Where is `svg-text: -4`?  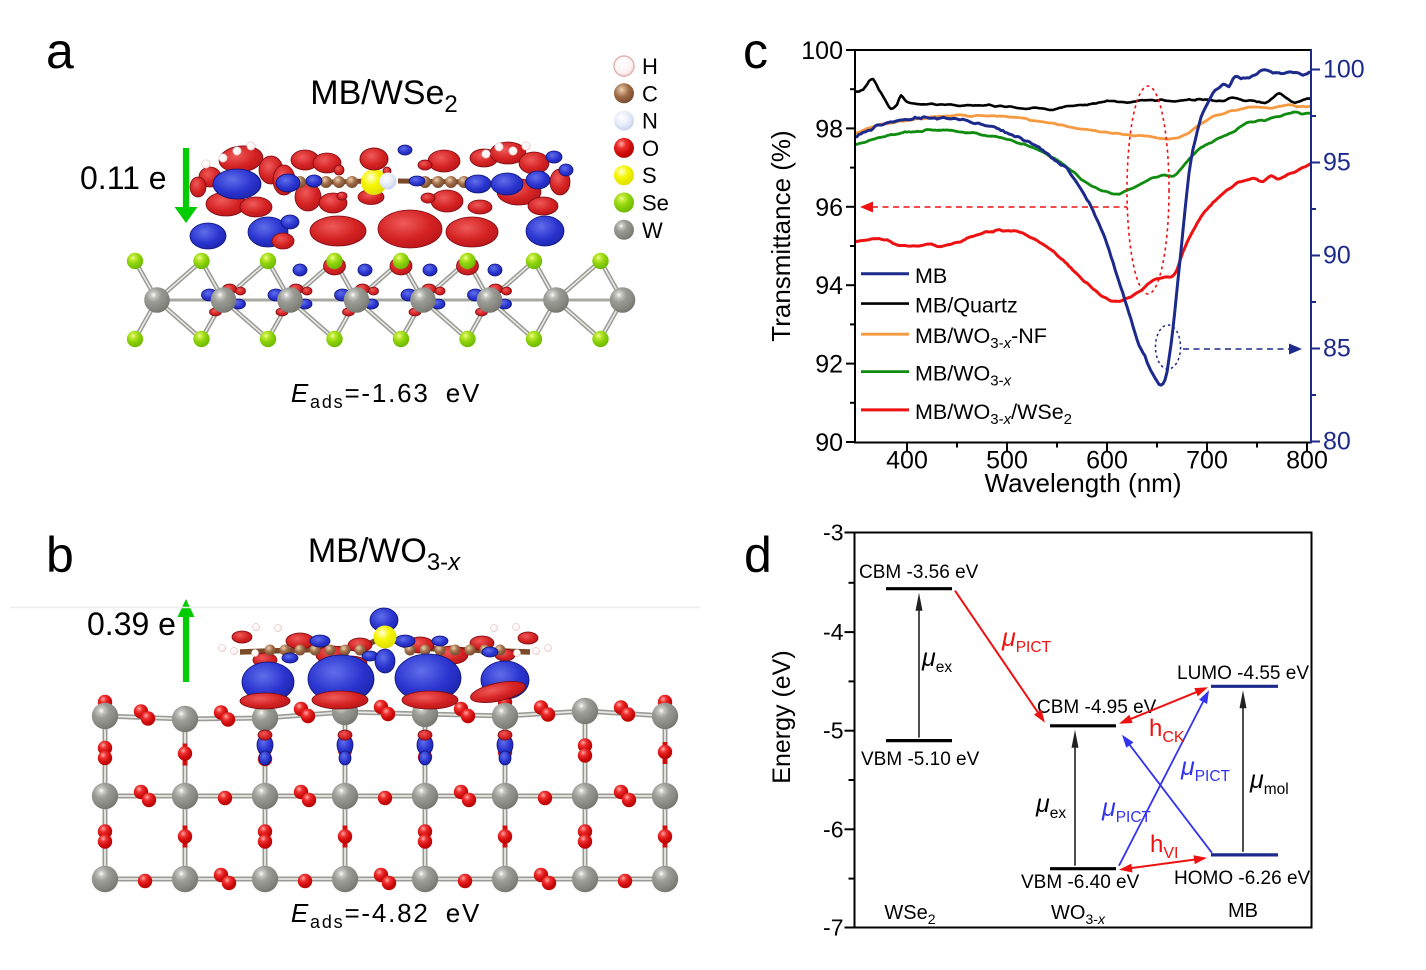
svg-text: -4 is located at coordinates (833, 632).